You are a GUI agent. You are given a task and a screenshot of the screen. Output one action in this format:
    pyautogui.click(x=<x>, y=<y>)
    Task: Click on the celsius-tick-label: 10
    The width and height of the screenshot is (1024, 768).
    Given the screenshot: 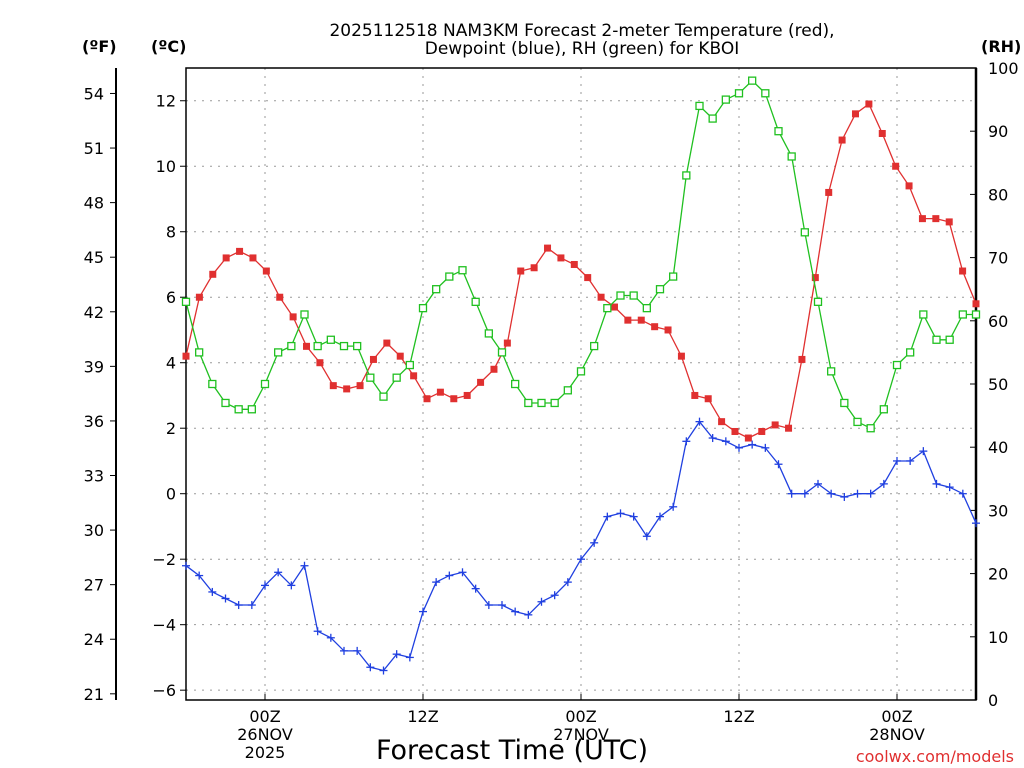 What is the action you would take?
    pyautogui.click(x=166, y=166)
    